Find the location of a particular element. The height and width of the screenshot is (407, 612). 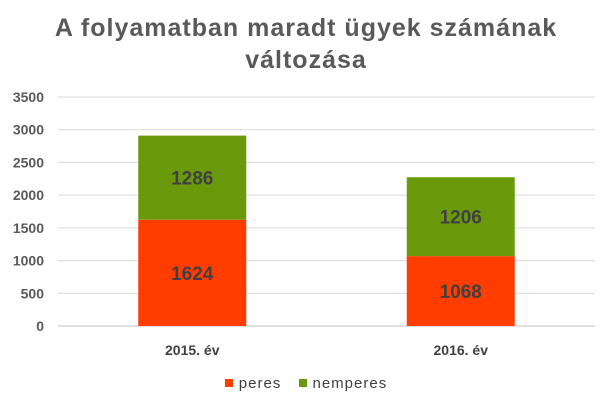

y-tick-label: 2500 is located at coordinates (28, 162).